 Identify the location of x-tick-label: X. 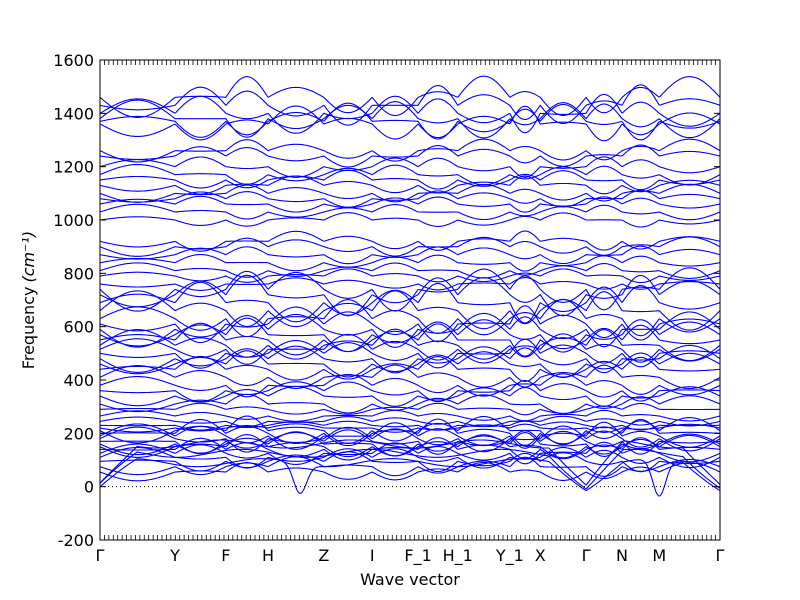
(540, 555).